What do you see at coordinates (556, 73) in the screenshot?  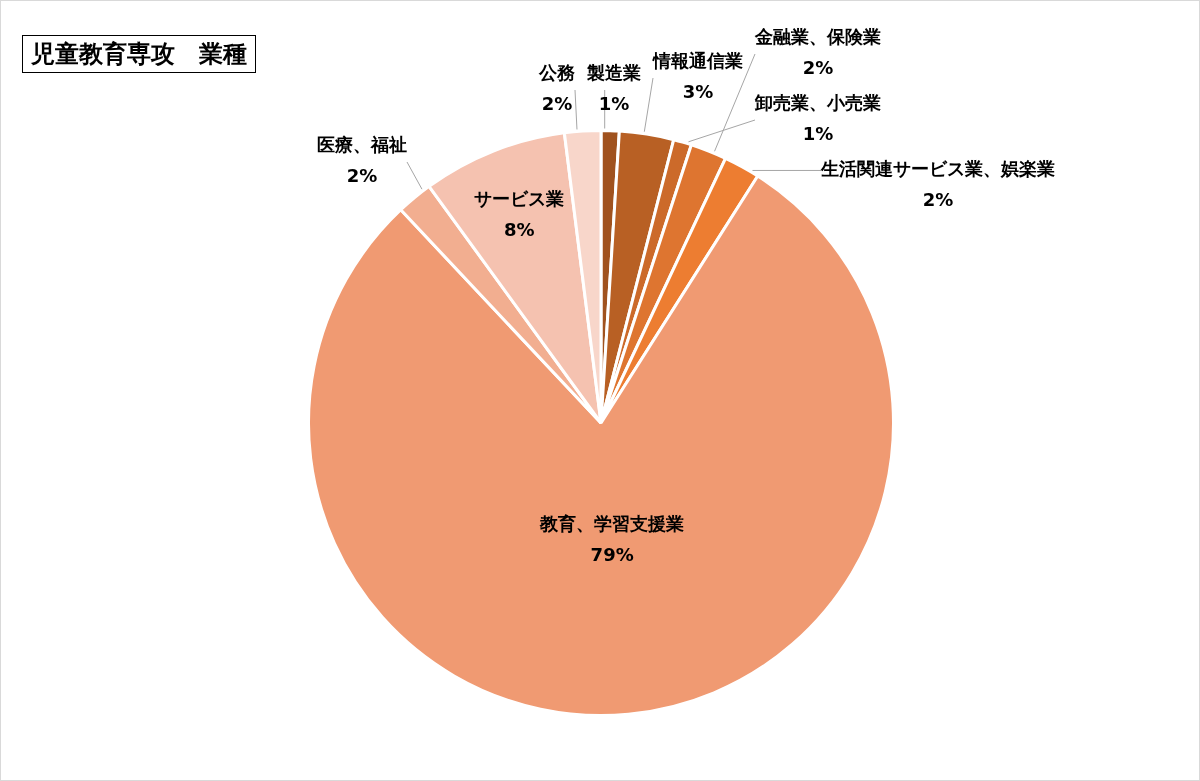 I see `slice-label: 公務` at bounding box center [556, 73].